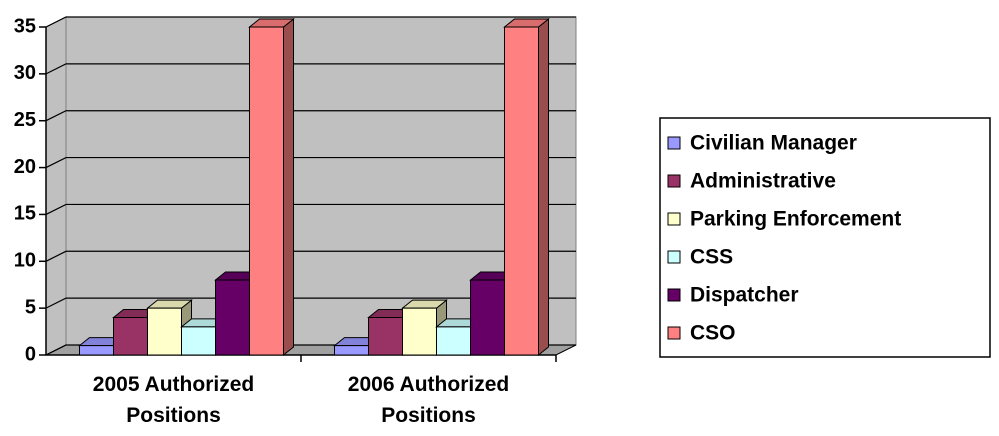 The height and width of the screenshot is (436, 999). I want to click on legend-label: Administrative, so click(763, 181).